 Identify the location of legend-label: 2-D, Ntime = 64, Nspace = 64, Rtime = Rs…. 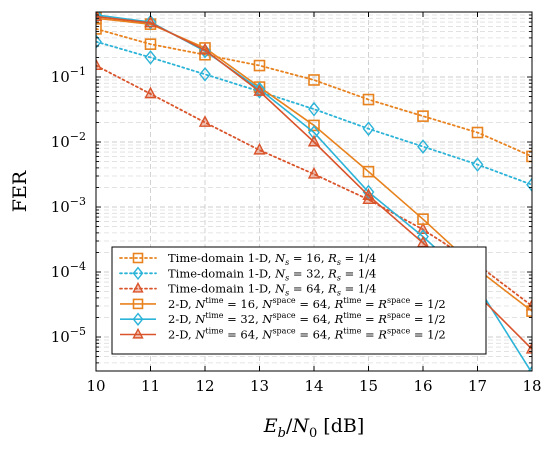
(307, 334).